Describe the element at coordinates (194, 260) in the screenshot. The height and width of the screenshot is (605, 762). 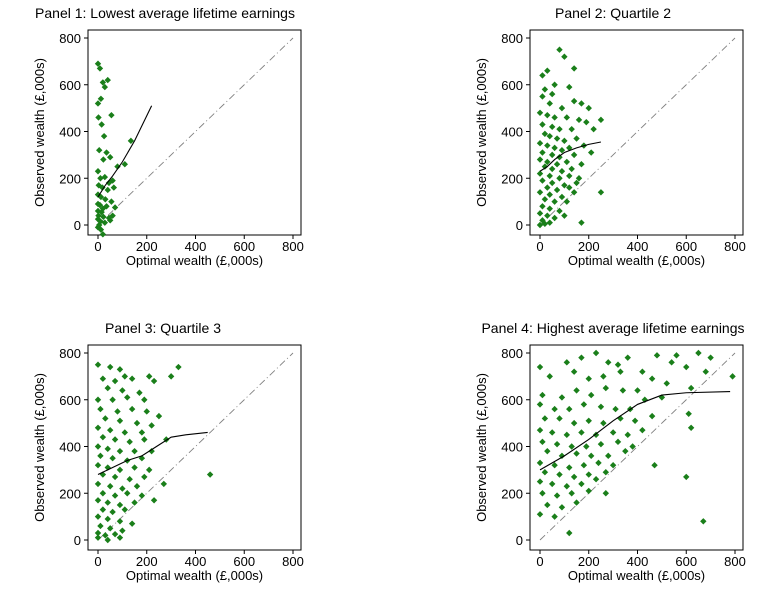
I see `x-axis-label: Optimal wealth (£,000s)` at that location.